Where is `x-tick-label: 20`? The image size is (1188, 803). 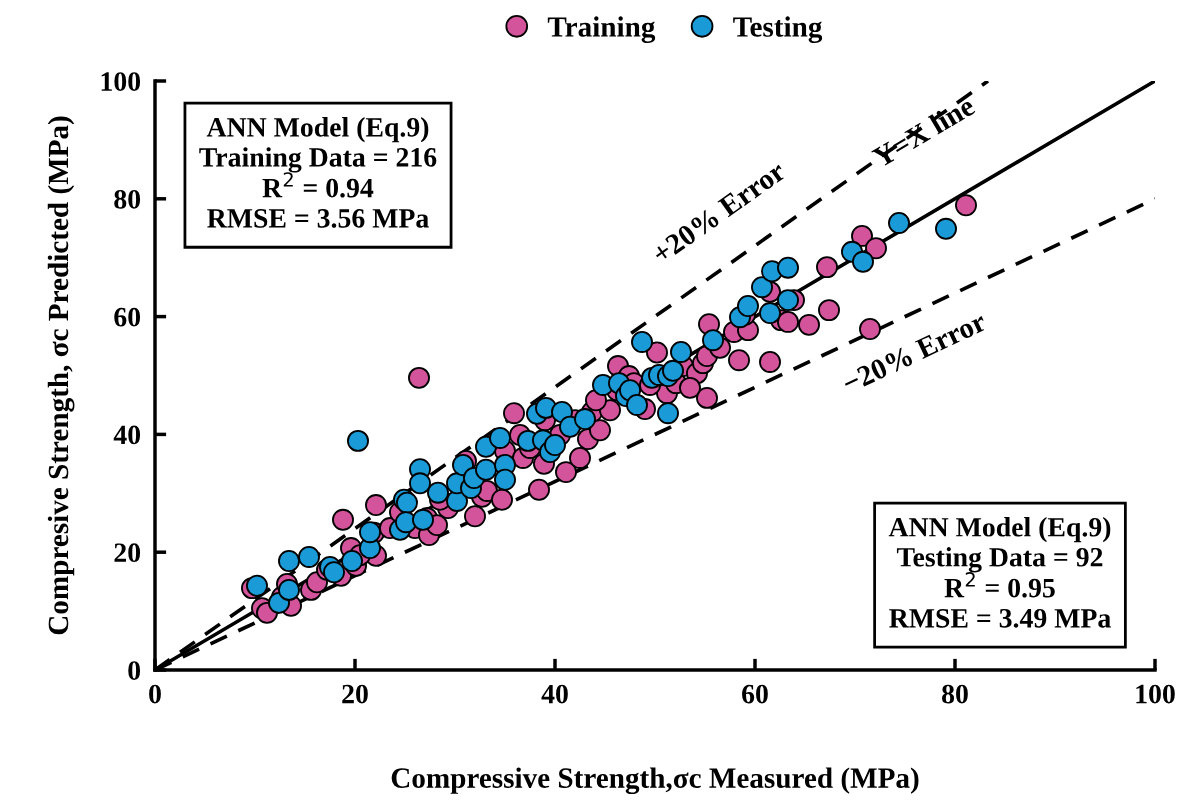
x-tick-label: 20 is located at coordinates (355, 694).